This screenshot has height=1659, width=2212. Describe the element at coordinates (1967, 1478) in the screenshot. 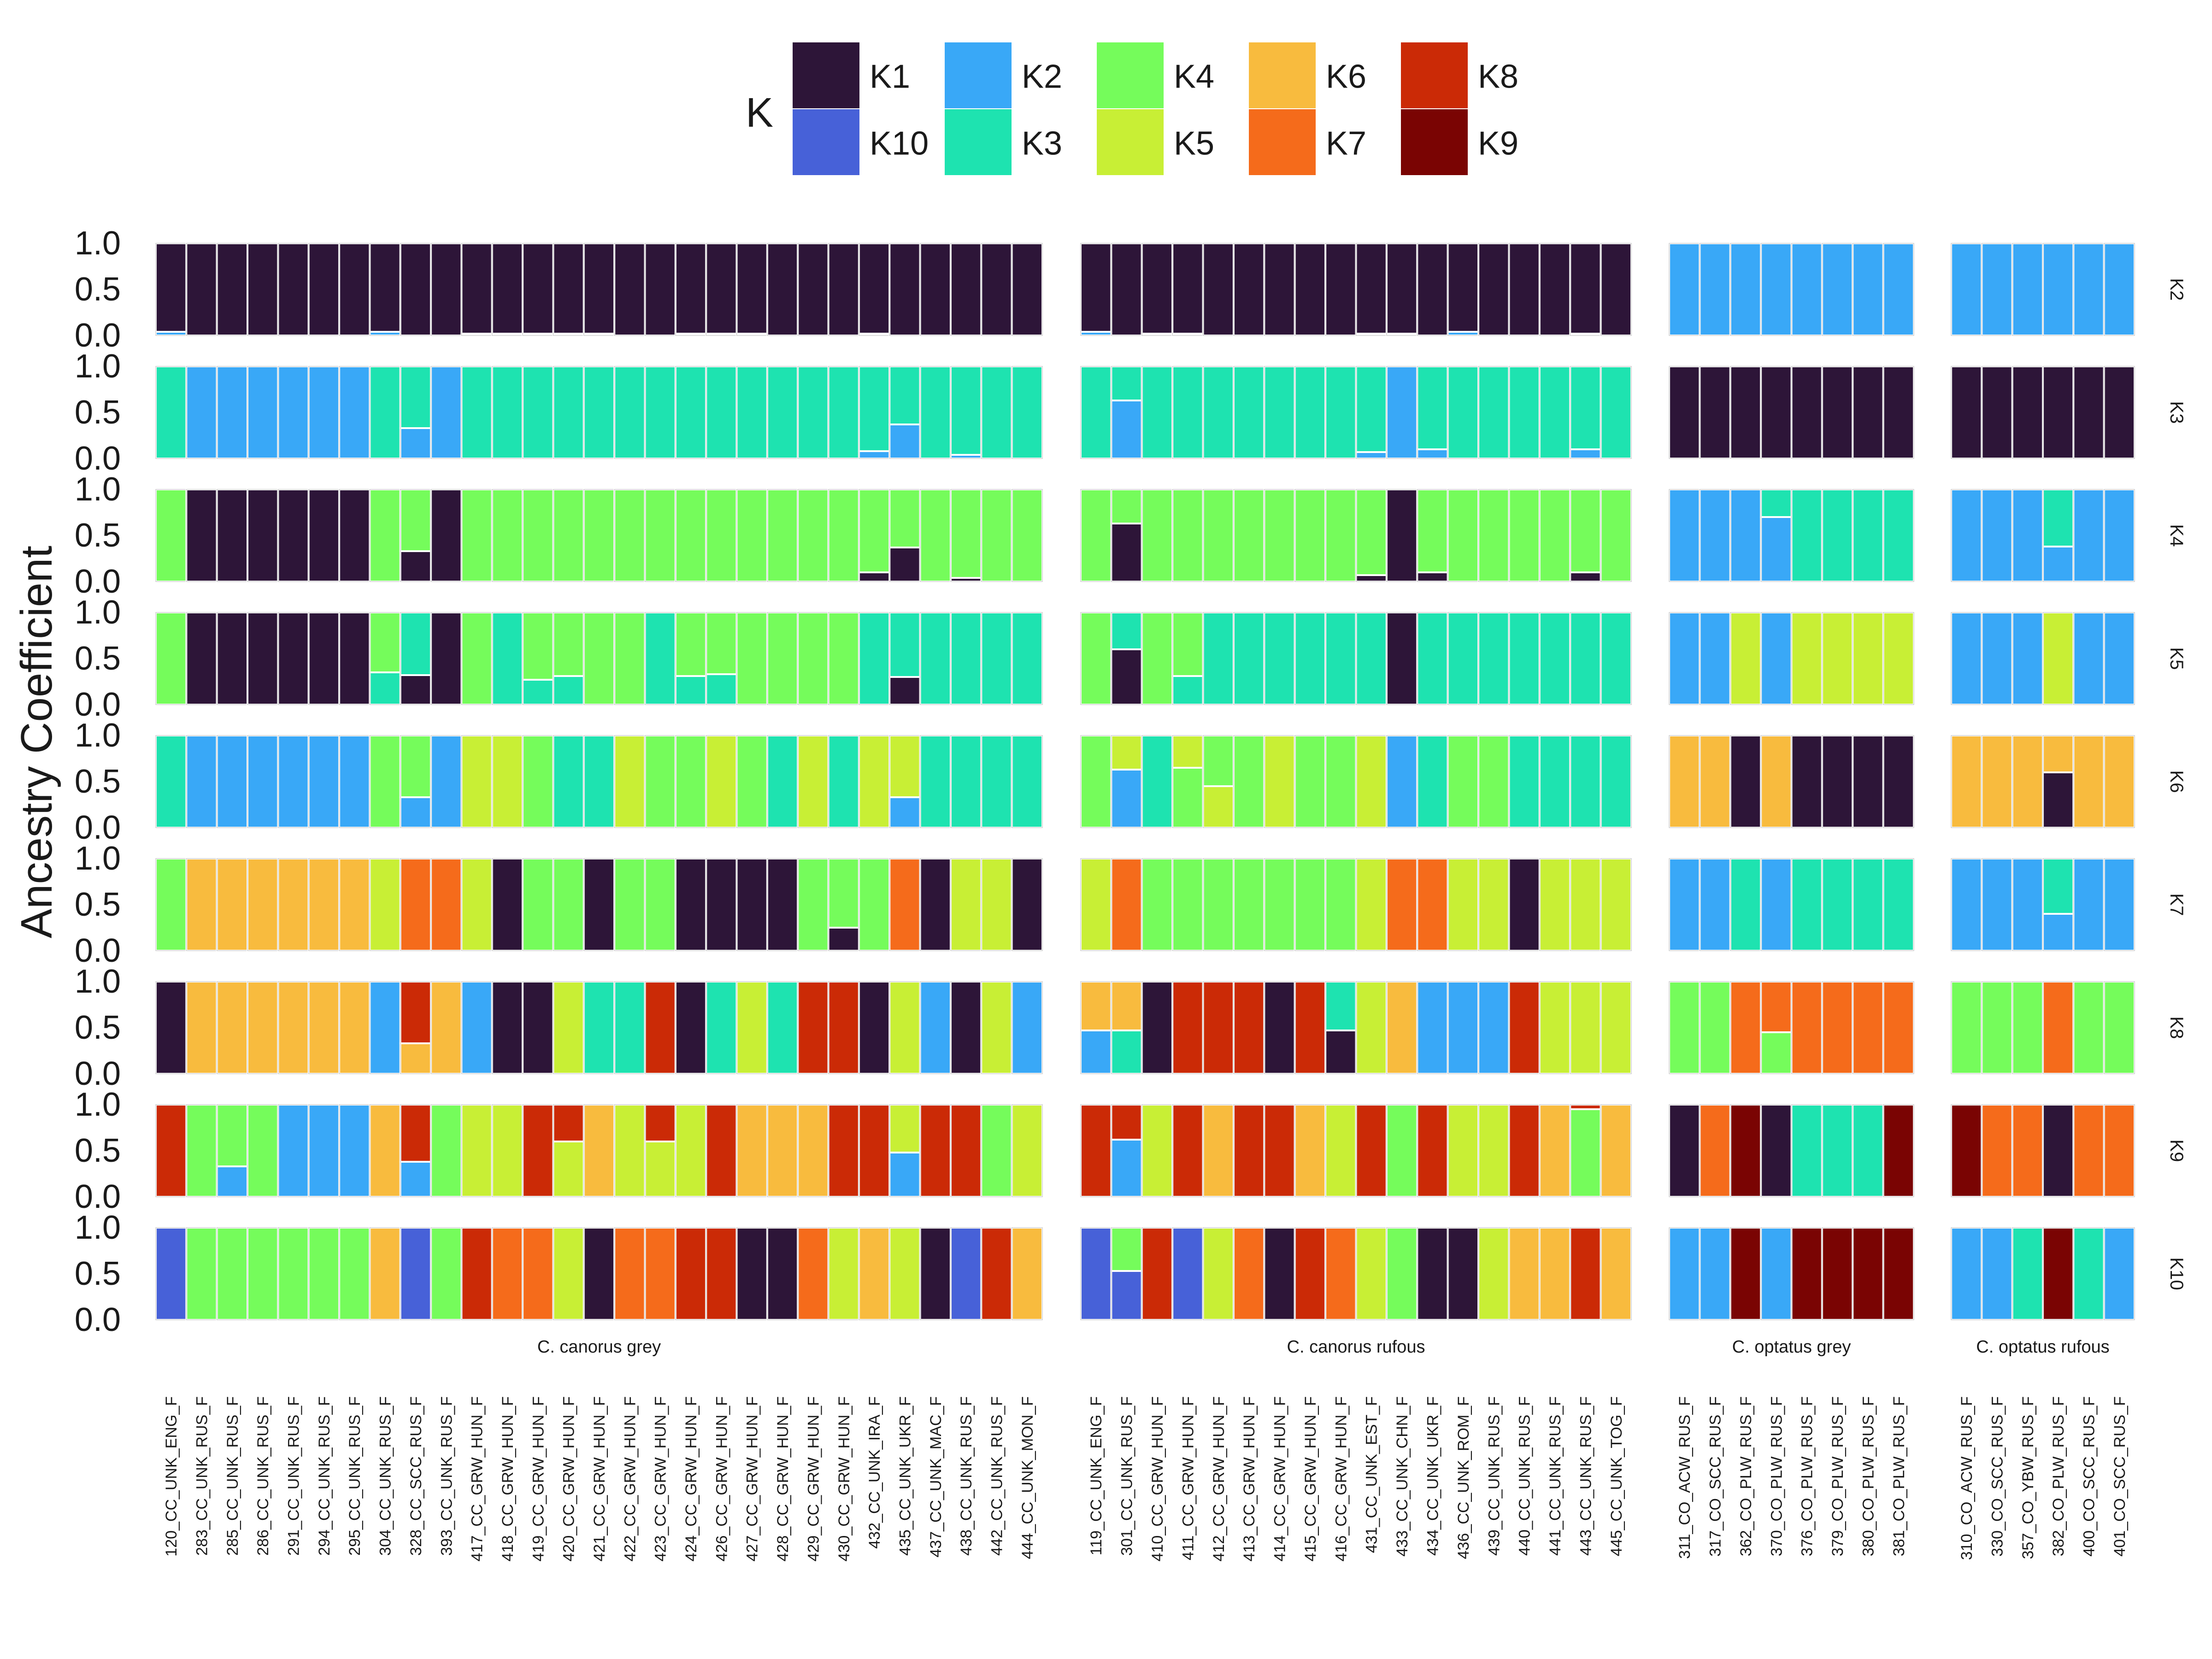

I see `sample-label: 310_CO_ACW_RUS_F` at that location.